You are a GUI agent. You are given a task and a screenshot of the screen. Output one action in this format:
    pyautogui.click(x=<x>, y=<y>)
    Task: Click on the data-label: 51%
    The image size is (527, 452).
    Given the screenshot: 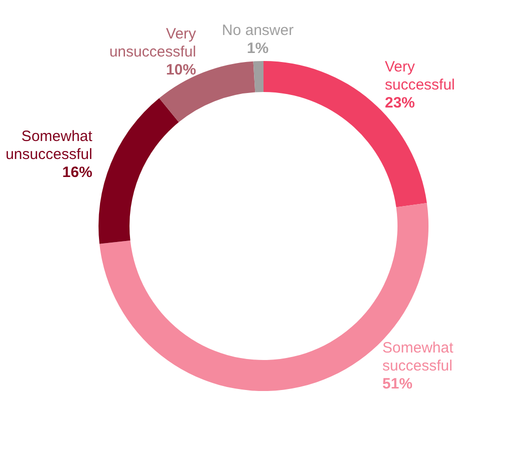 What is the action you would take?
    pyautogui.click(x=397, y=384)
    